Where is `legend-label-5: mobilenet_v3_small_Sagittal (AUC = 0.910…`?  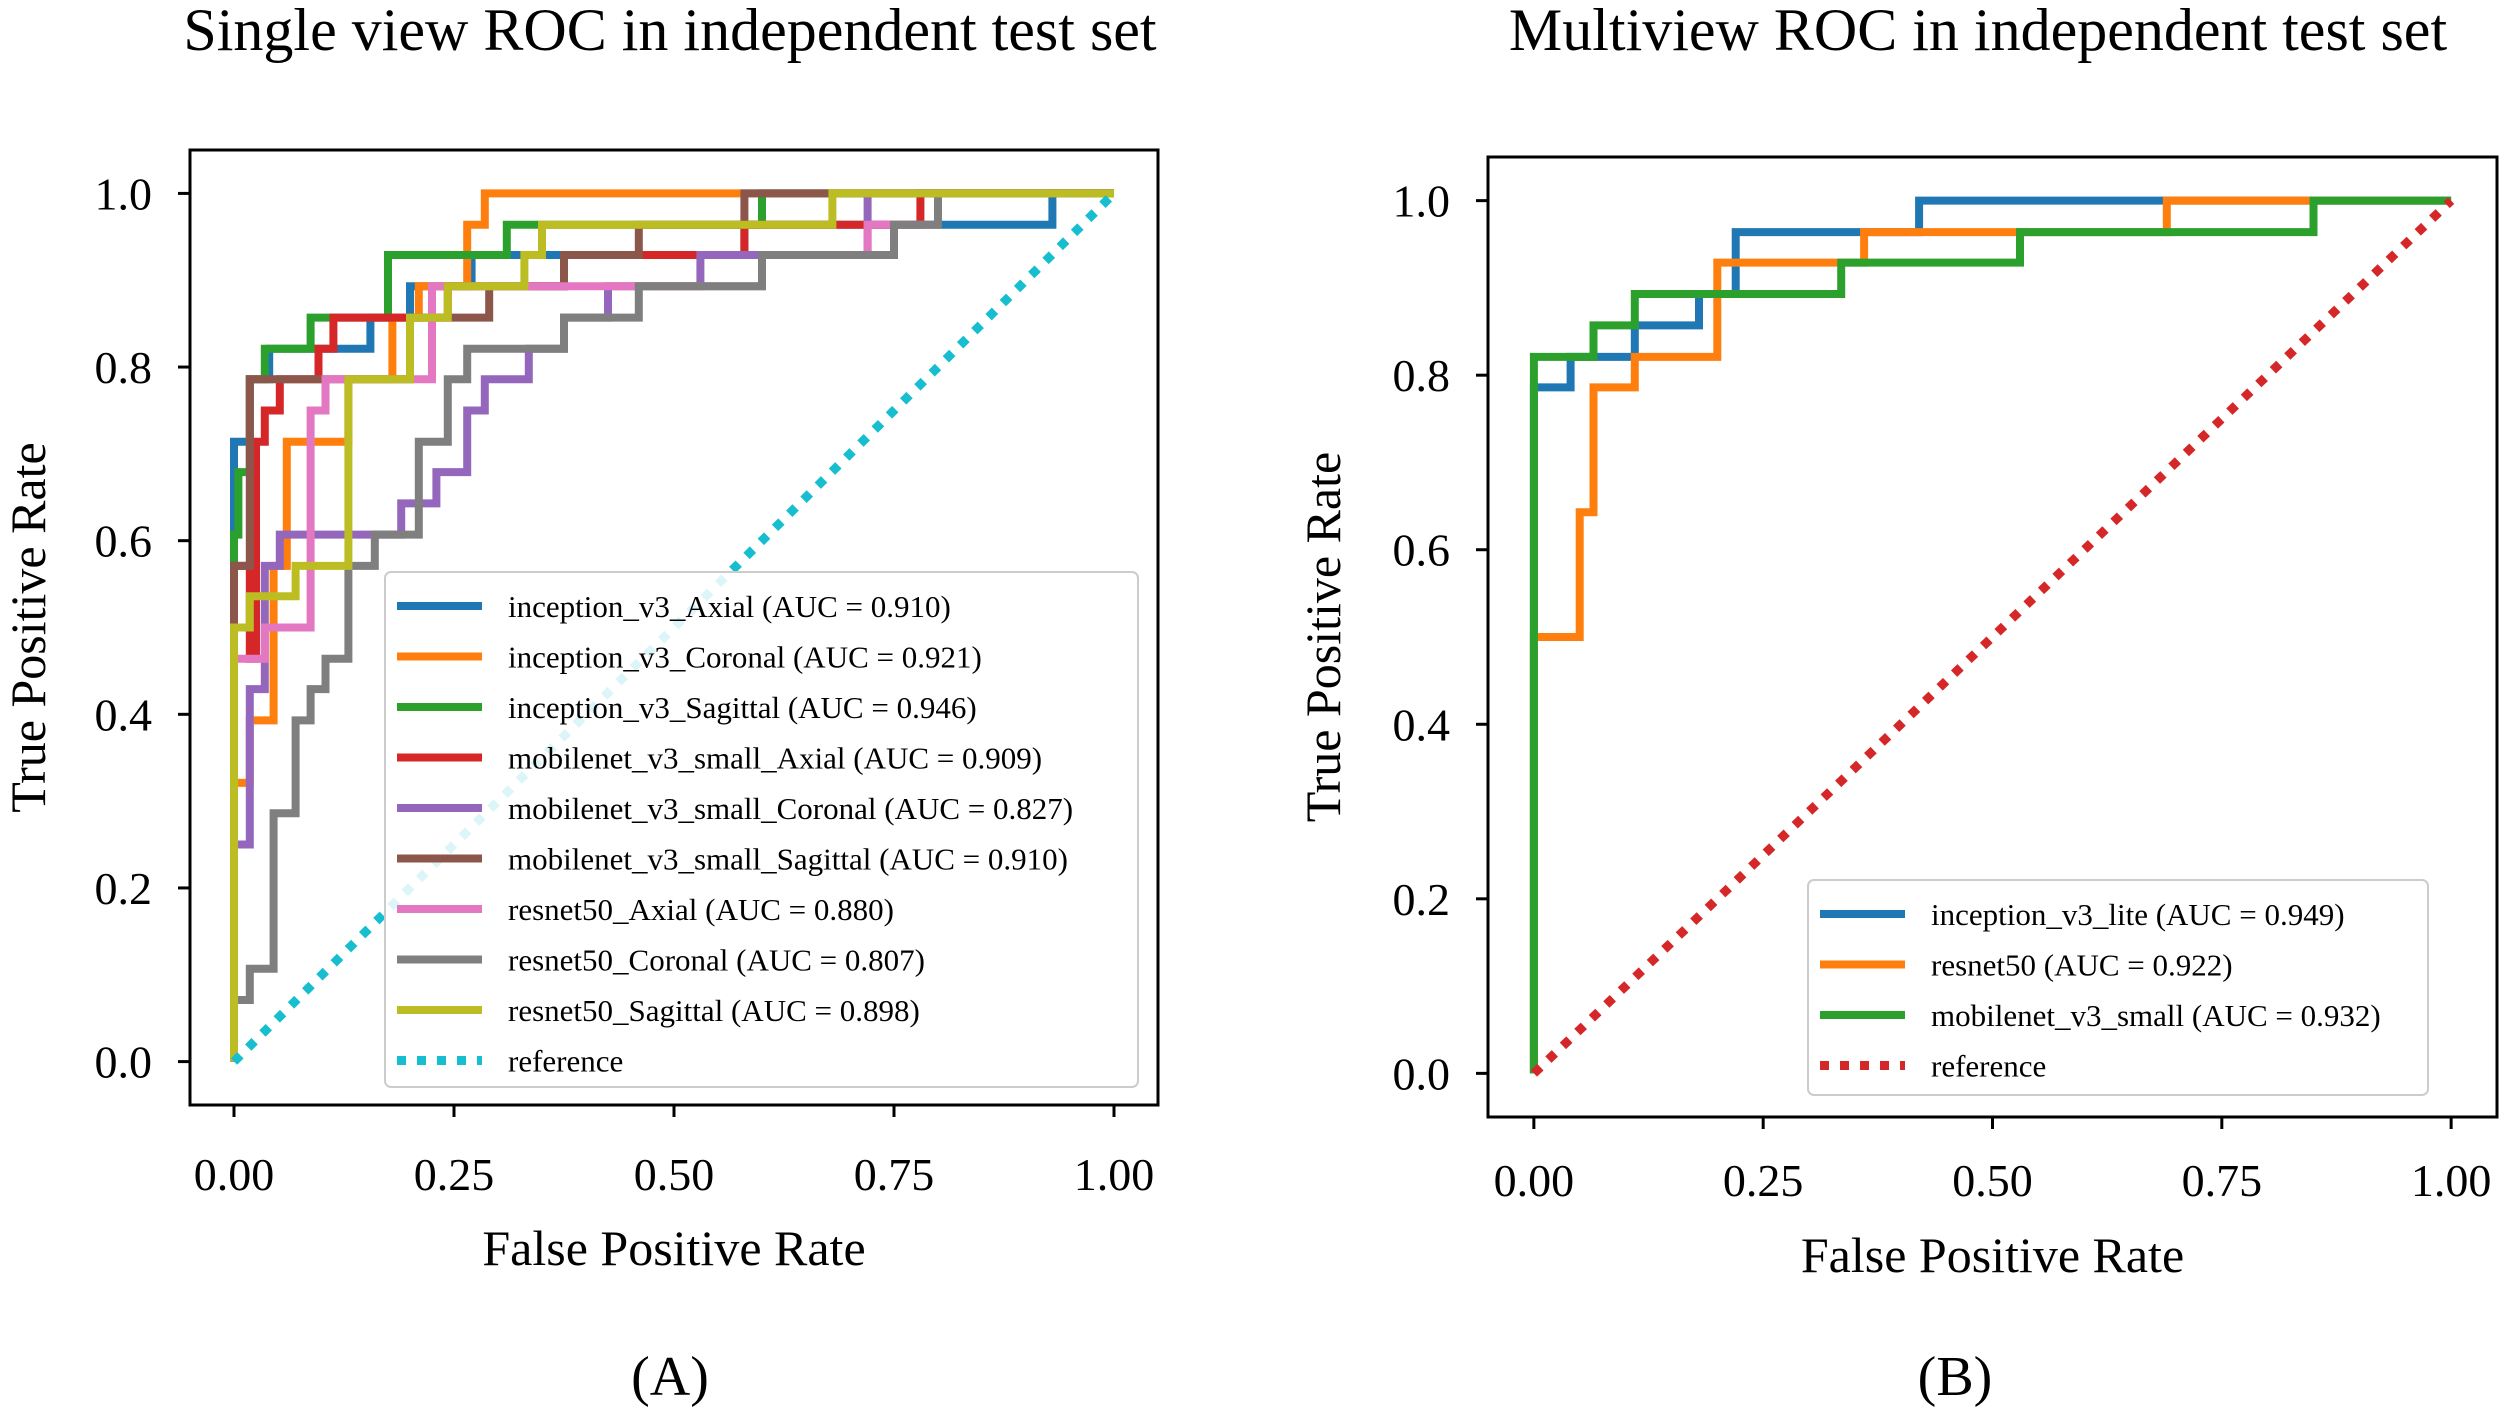 legend-label-5: mobilenet_v3_small_Sagittal (AUC = 0.910… is located at coordinates (788, 859).